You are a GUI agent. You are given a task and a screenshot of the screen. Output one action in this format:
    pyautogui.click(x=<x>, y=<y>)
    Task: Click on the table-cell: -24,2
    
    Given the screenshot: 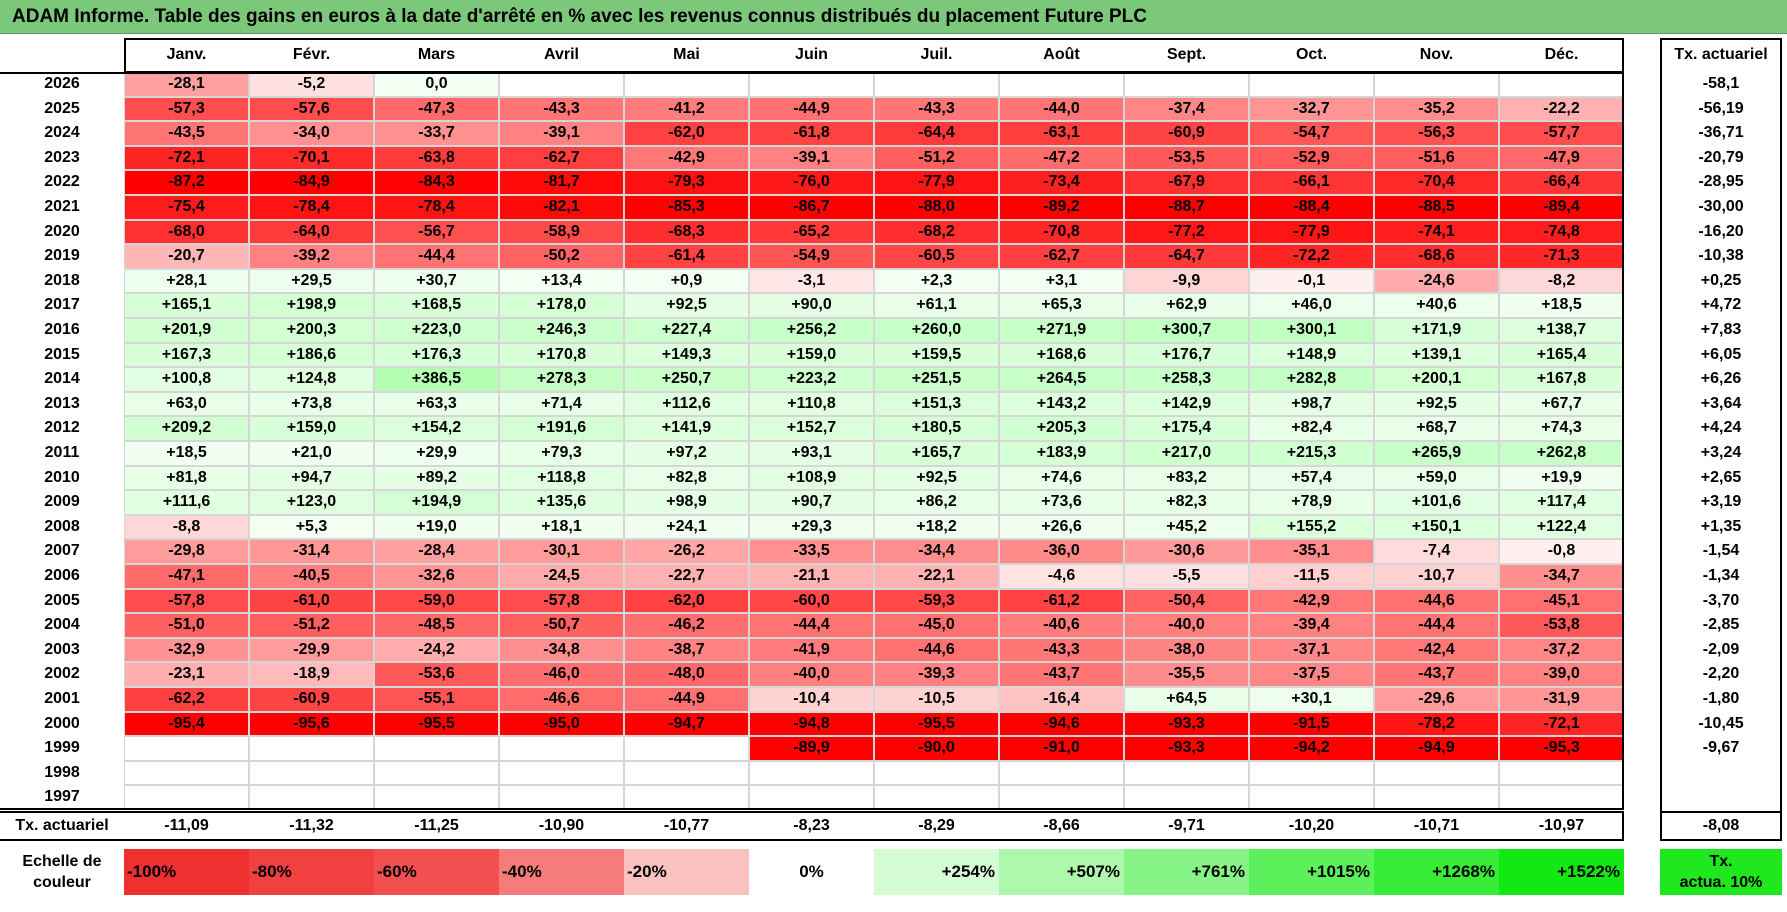 What is the action you would take?
    pyautogui.click(x=436, y=650)
    